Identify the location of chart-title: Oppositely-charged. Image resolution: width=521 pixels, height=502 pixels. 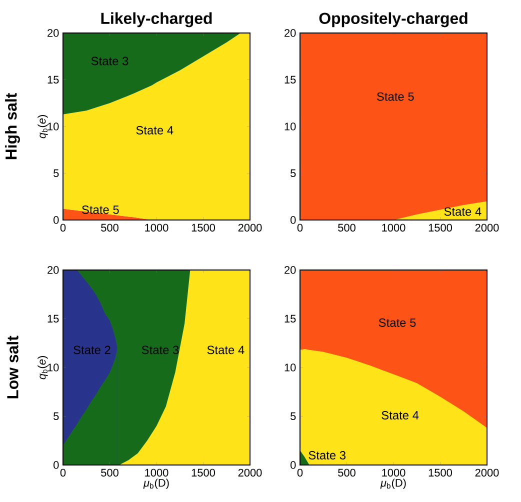
(393, 20).